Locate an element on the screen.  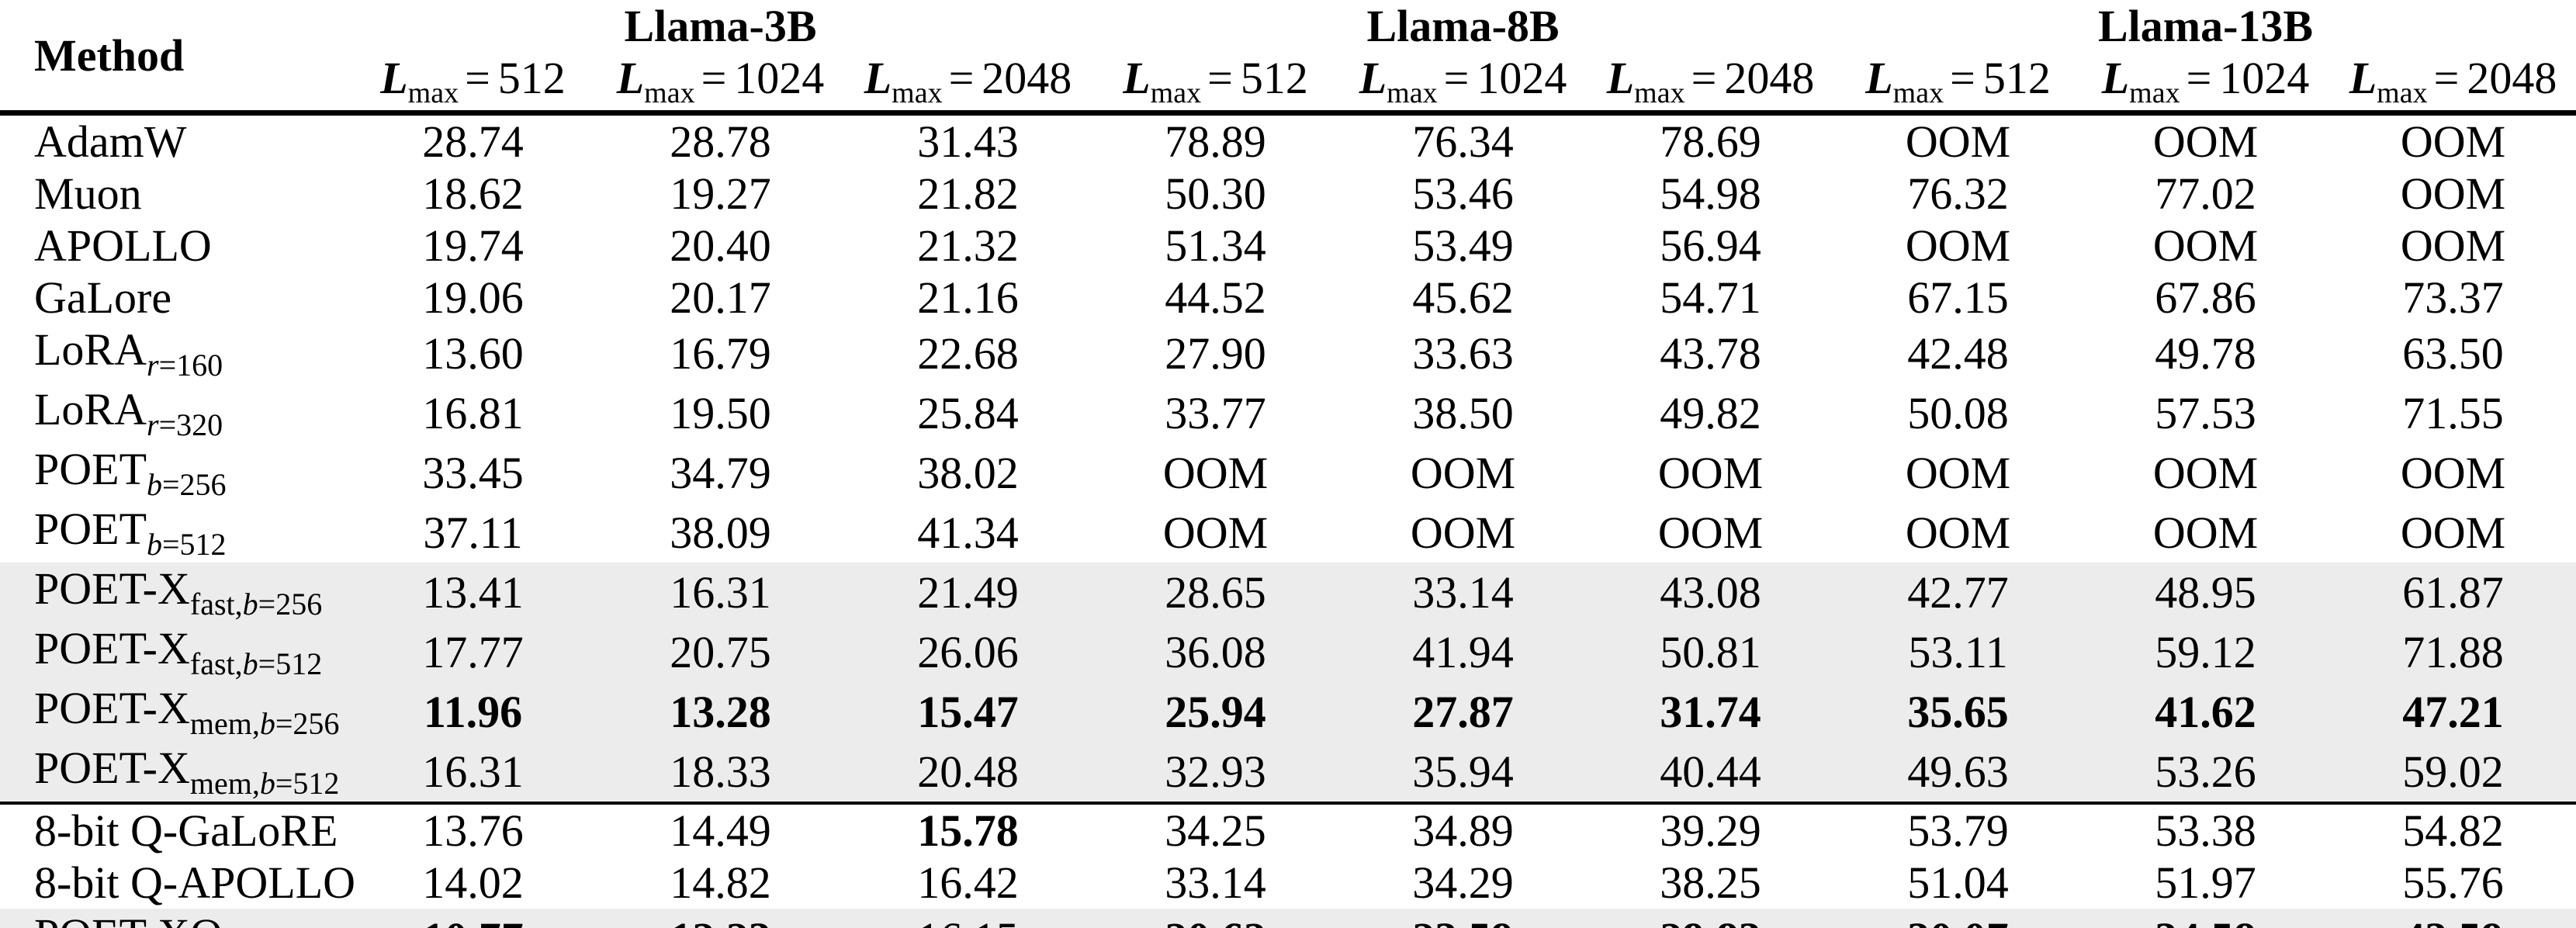
value-cell: 71.88 is located at coordinates (2453, 652).